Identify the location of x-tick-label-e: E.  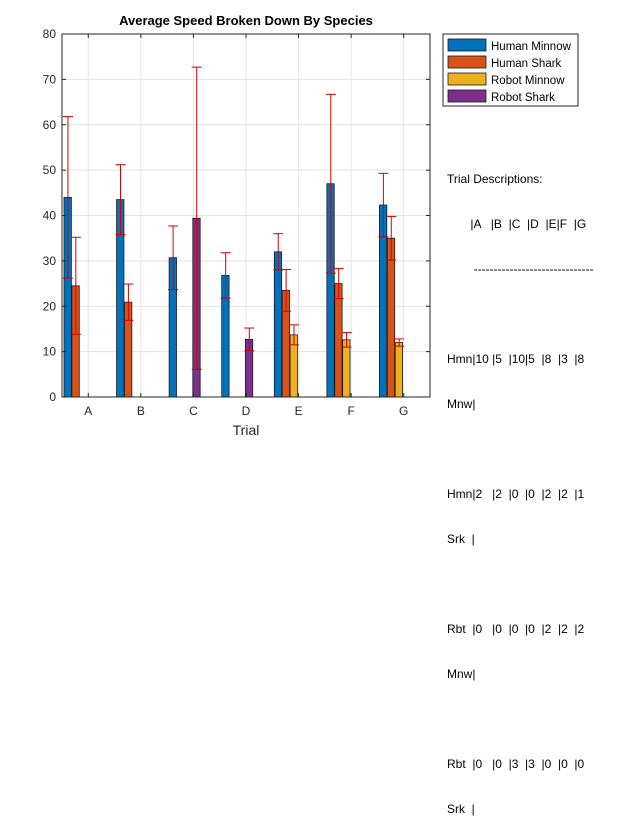
(299, 411).